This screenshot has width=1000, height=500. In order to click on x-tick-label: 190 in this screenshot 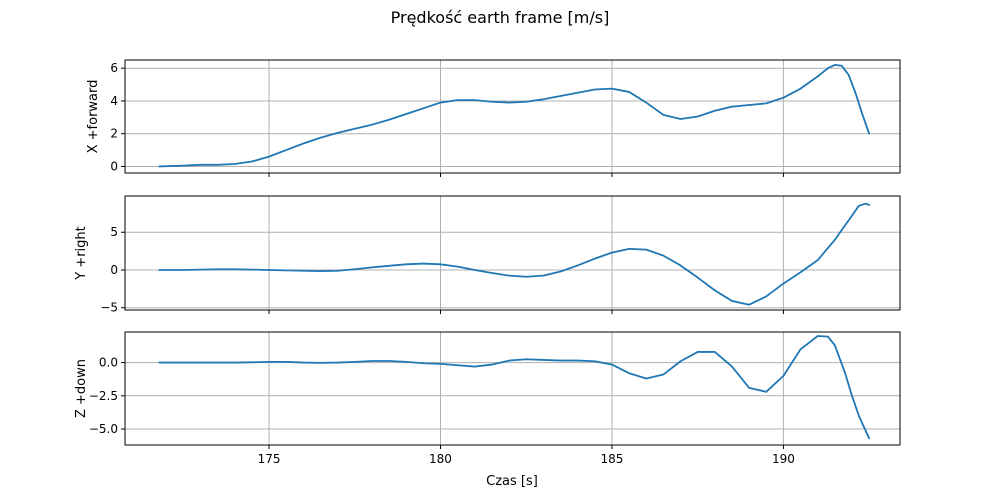, I will do `click(783, 459)`.